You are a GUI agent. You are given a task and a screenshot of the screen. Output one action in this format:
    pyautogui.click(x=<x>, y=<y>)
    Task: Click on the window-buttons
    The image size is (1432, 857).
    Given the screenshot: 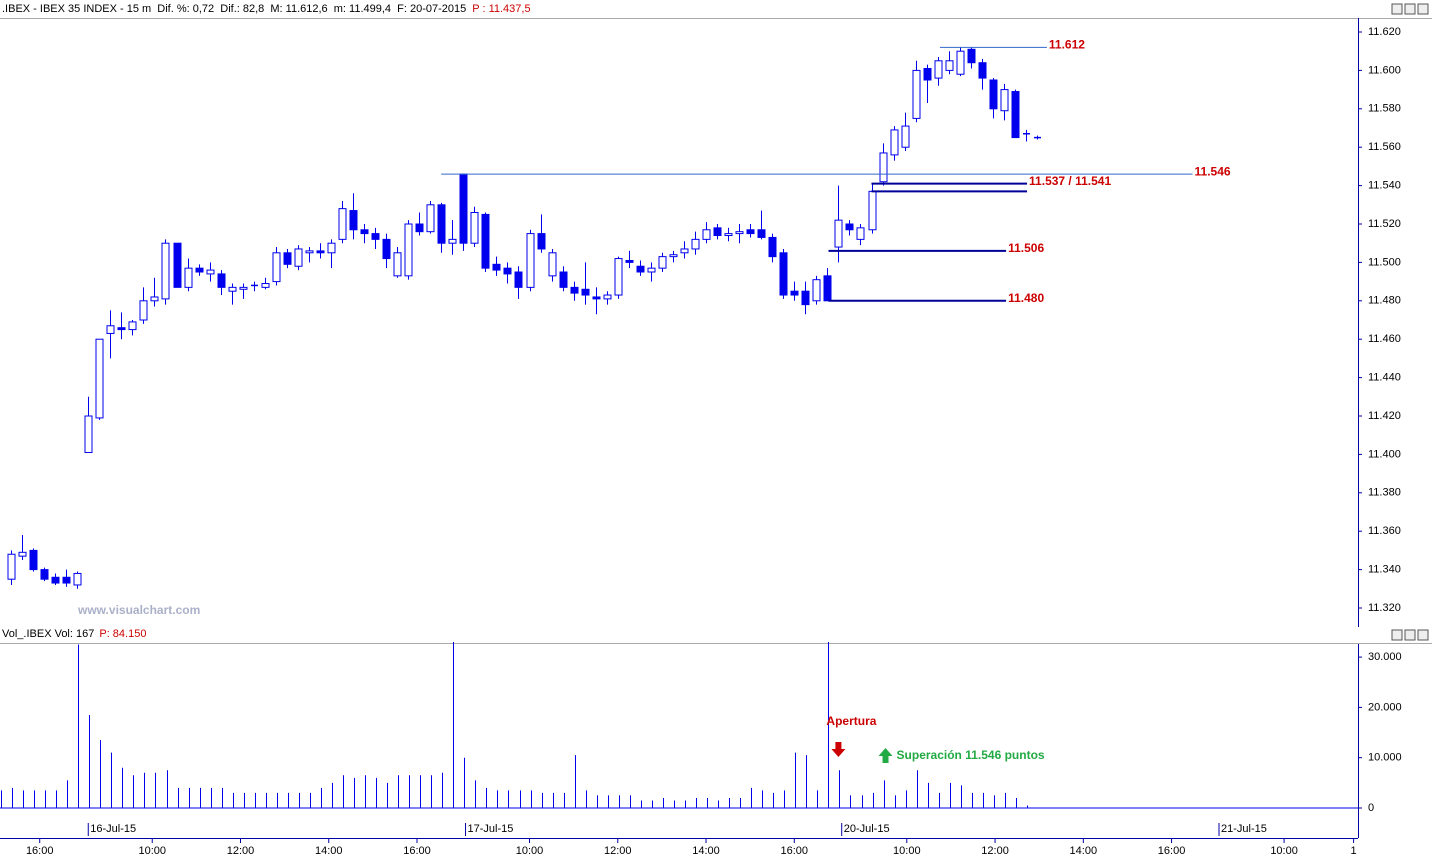 What is the action you would take?
    pyautogui.click(x=1410, y=322)
    